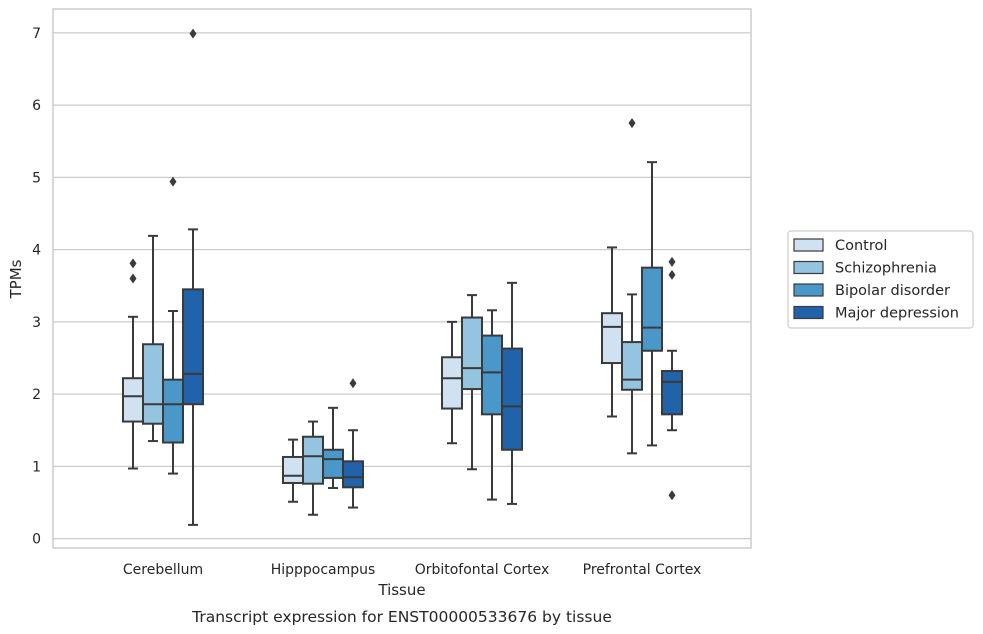  Describe the element at coordinates (36, 323) in the screenshot. I see `y-tick-label: 3` at that location.